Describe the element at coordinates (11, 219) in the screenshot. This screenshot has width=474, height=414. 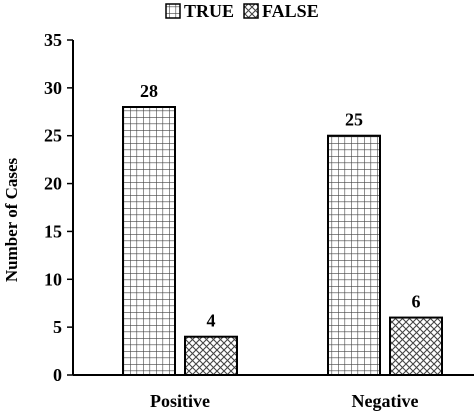
I see `y-axis-label: Number of Cases` at that location.